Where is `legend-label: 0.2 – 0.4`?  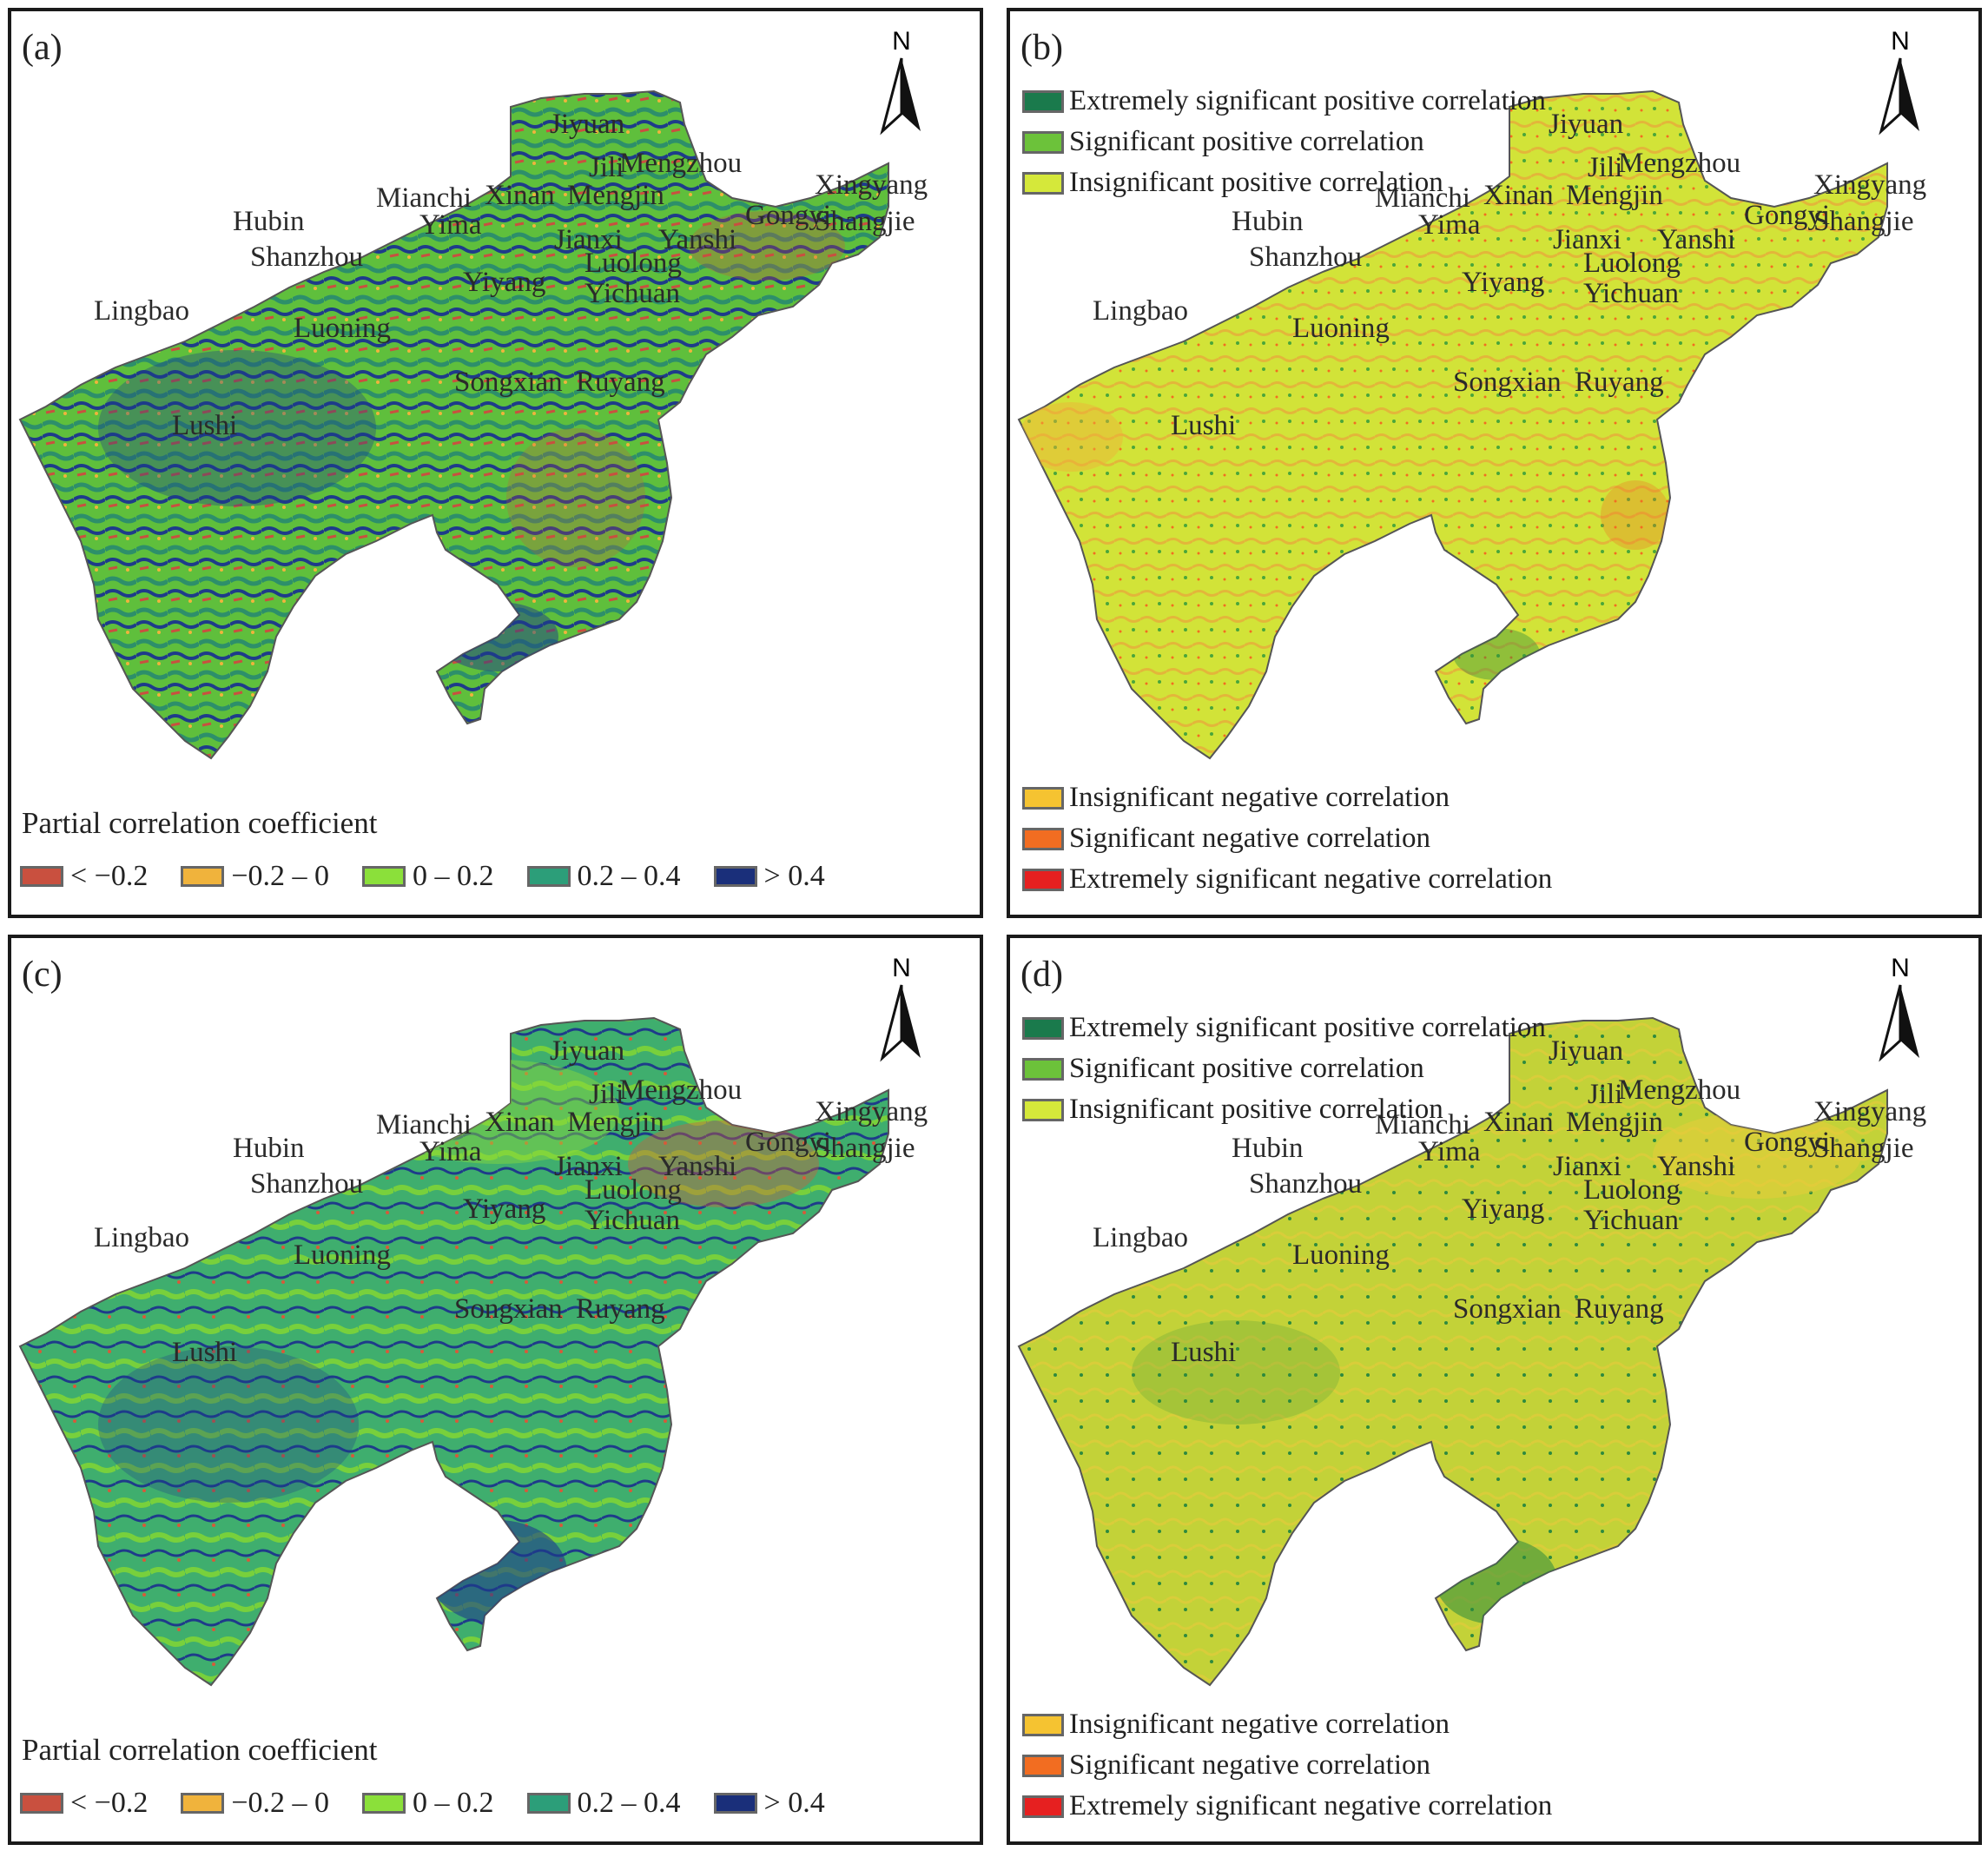 legend-label: 0.2 – 0.4 is located at coordinates (629, 876).